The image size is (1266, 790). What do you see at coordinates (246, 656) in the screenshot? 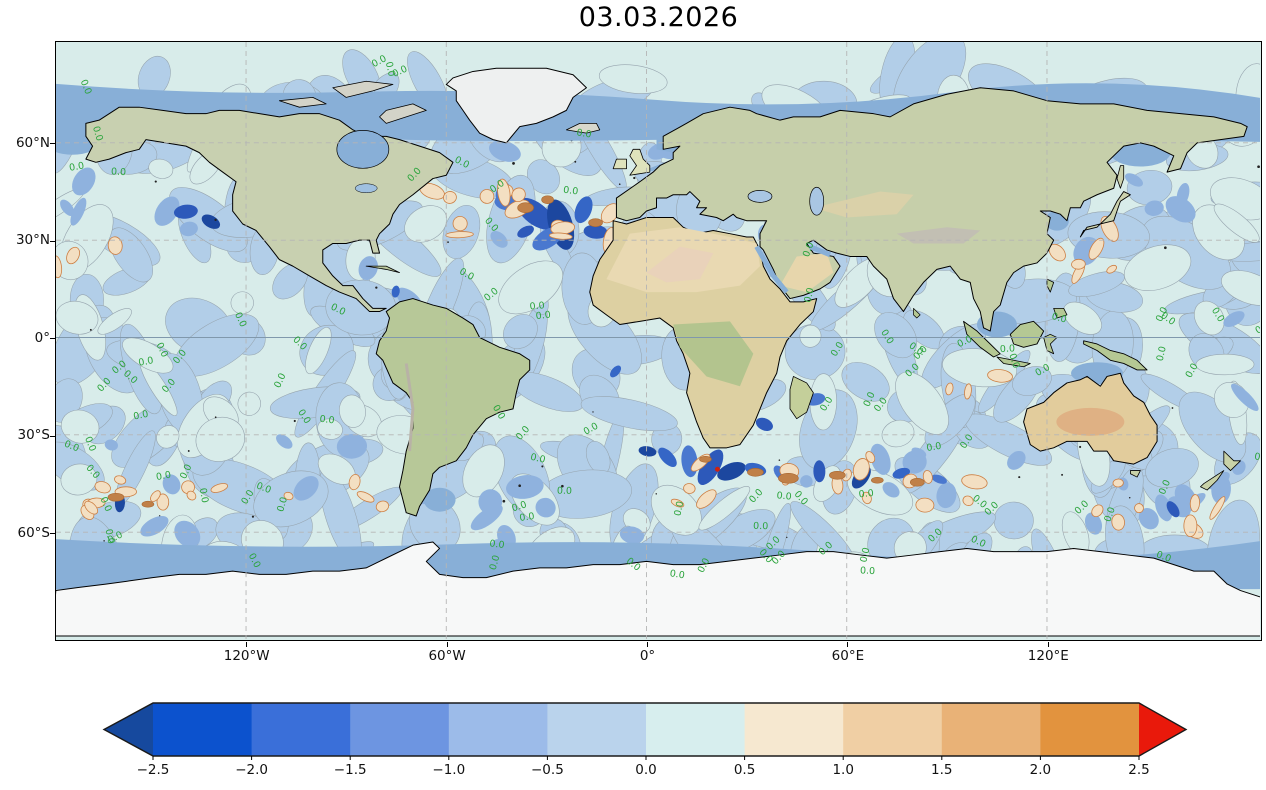
I see `lon-tick-label: 120°W` at bounding box center [246, 656].